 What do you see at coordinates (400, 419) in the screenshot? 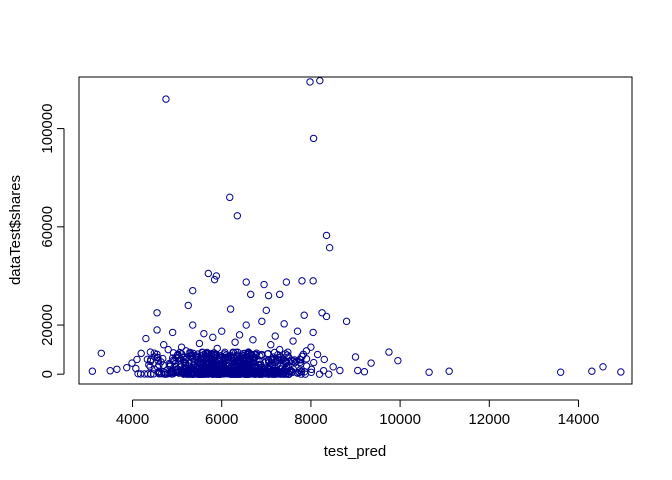
I see `x-tick-label: 10000` at bounding box center [400, 419].